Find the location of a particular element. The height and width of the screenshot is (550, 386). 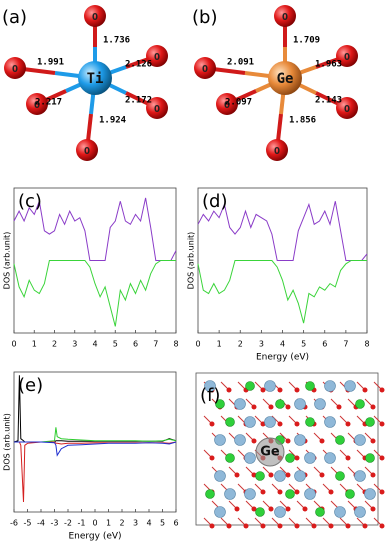

bond-length: 2.126 is located at coordinates (138, 65).